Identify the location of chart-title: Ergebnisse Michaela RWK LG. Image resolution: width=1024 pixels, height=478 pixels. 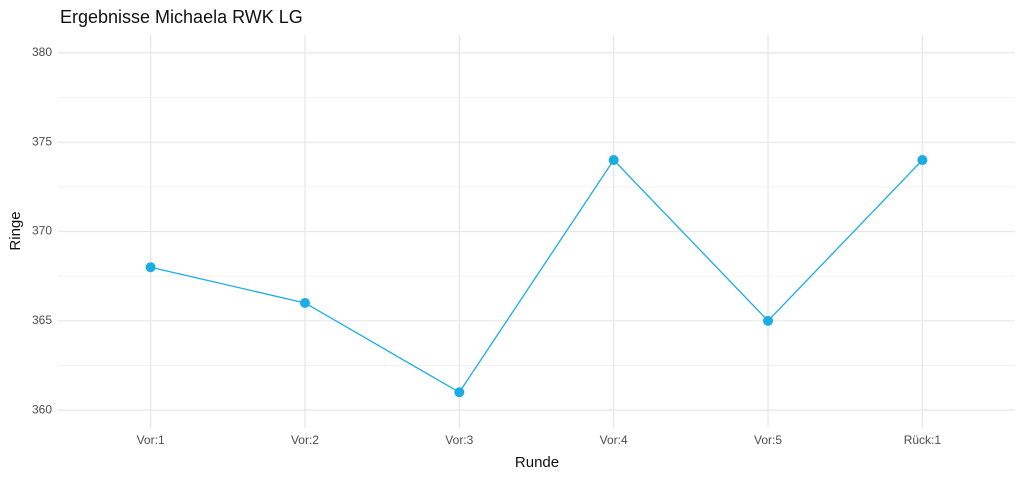
(181, 17).